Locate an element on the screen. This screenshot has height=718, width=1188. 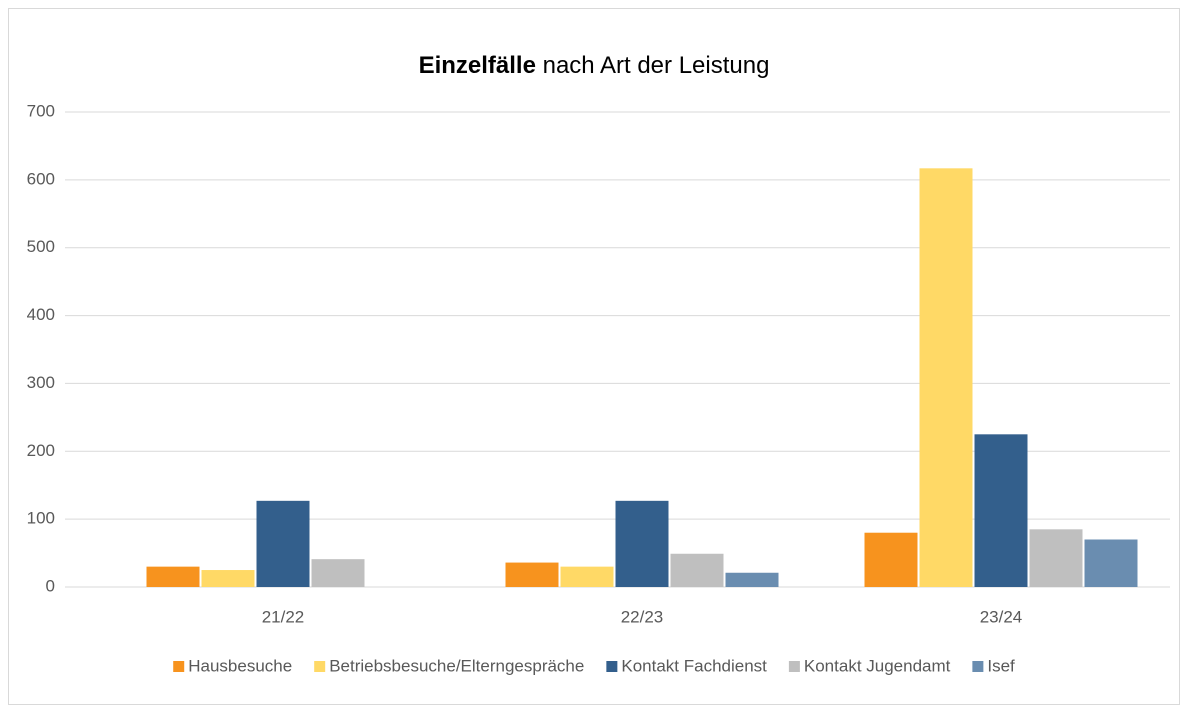
legend-label: Kontakt Fachdienst is located at coordinates (694, 665).